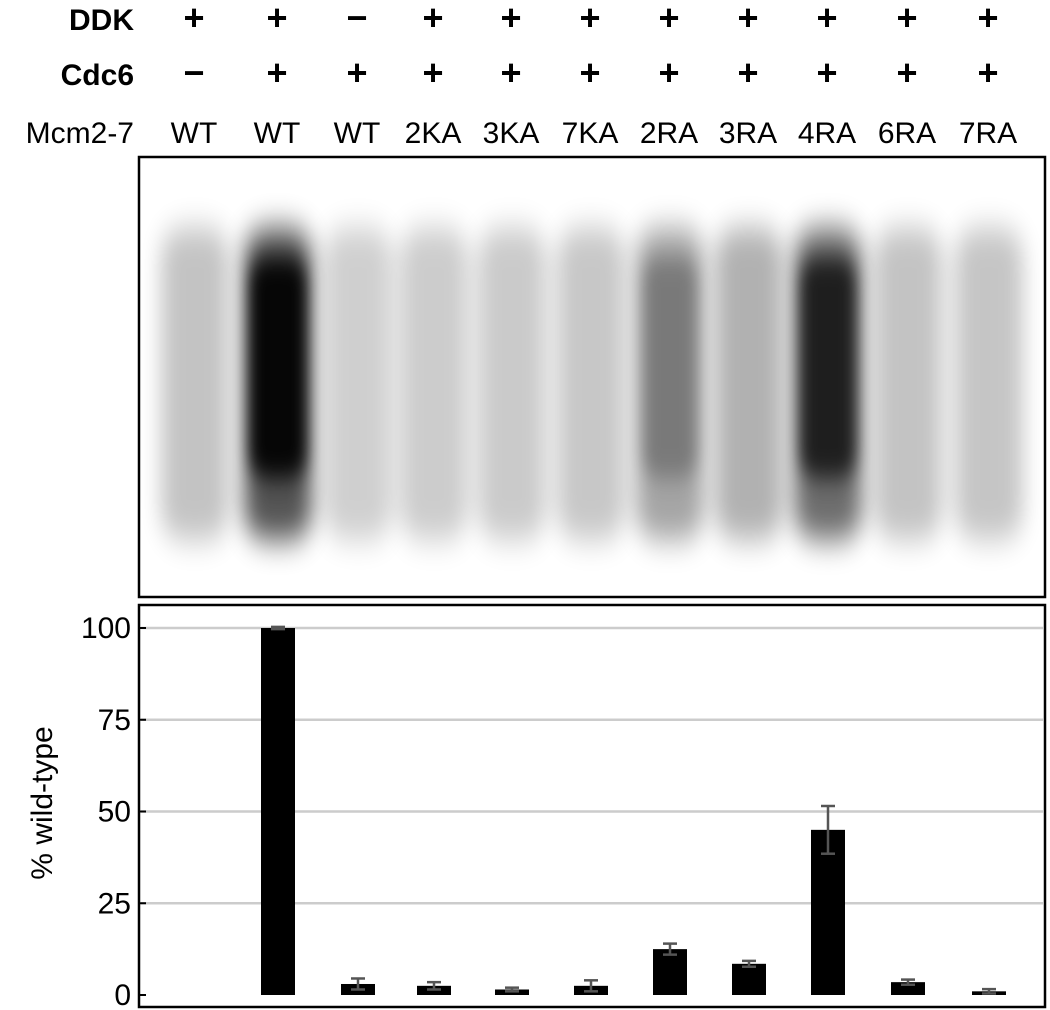  What do you see at coordinates (668, 72) in the screenshot?
I see `lane-7-cdc6: +` at bounding box center [668, 72].